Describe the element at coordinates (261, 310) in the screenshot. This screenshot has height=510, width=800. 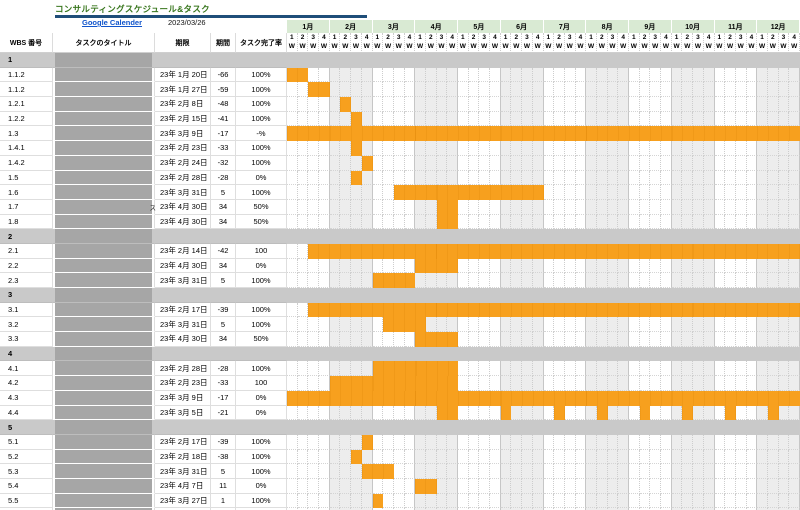
I see `completion-cell: 100%` at that location.